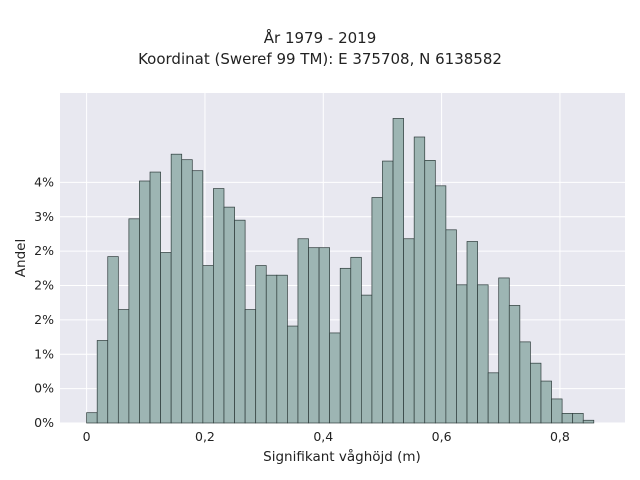 This screenshot has width=640, height=480. What do you see at coordinates (87, 436) in the screenshot?
I see `x-tick-label: 0` at bounding box center [87, 436].